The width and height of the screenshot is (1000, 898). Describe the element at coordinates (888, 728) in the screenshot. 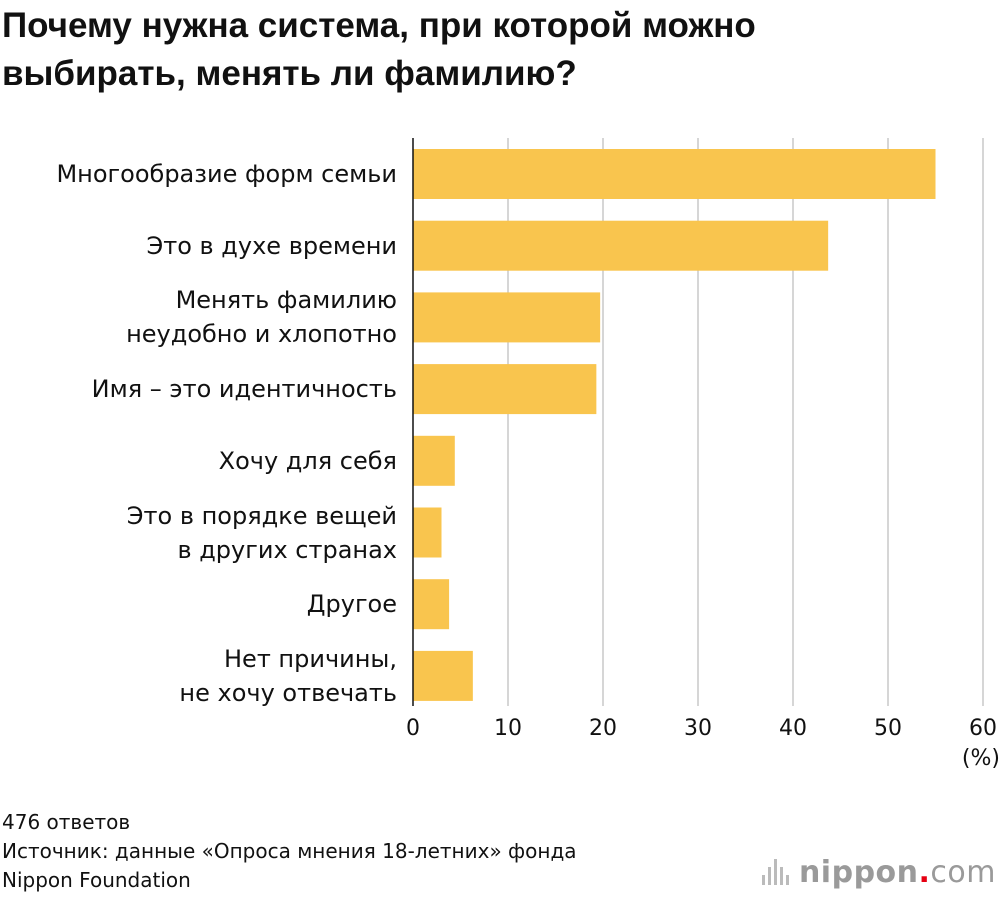

I see `x-tick-label-50: 50` at that location.